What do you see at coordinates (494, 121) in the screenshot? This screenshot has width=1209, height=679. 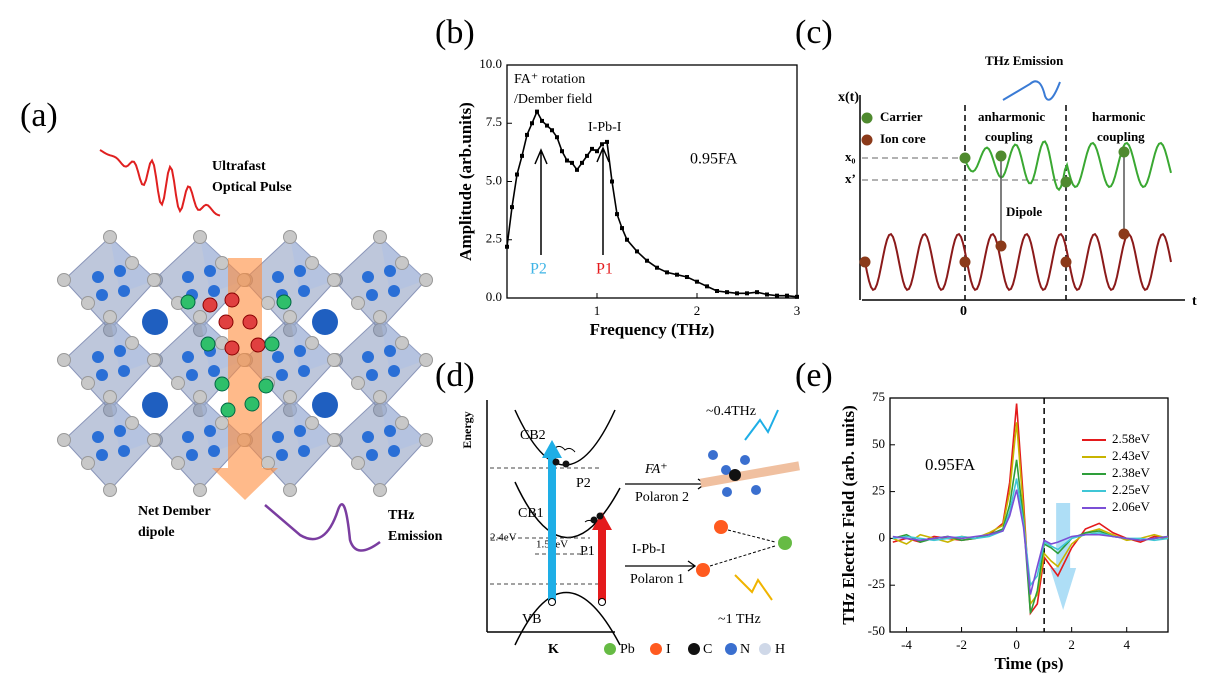 I see `y-tick-label: 7.5` at bounding box center [494, 121].